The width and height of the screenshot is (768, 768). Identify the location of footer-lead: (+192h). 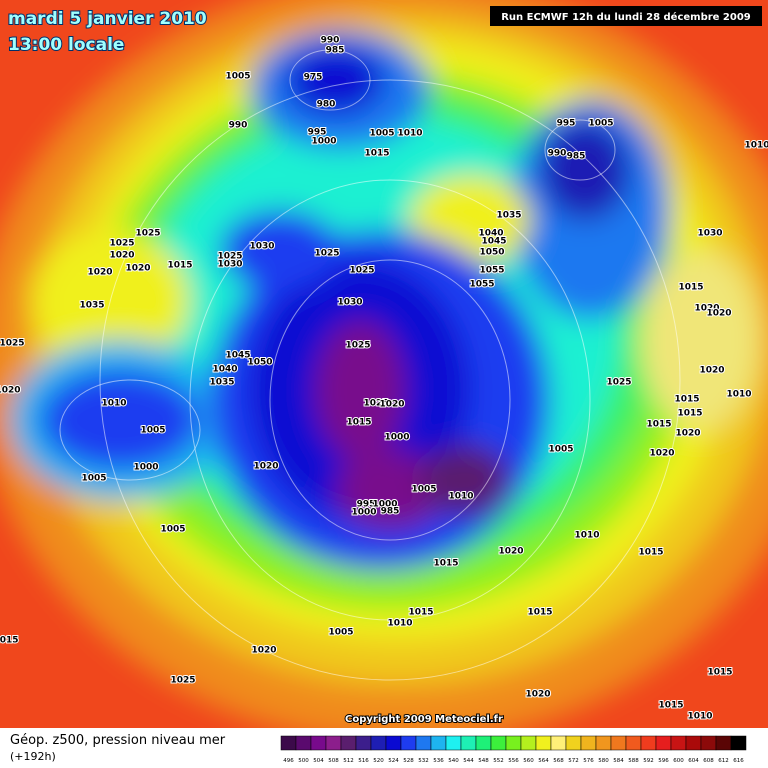
(33, 756).